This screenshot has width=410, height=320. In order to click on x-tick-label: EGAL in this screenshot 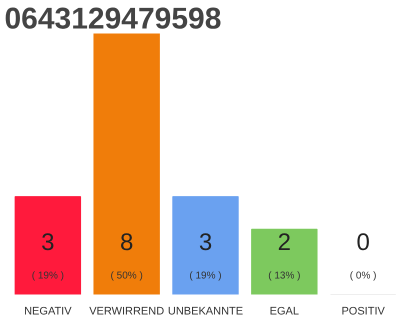, I will do `click(285, 312)`.